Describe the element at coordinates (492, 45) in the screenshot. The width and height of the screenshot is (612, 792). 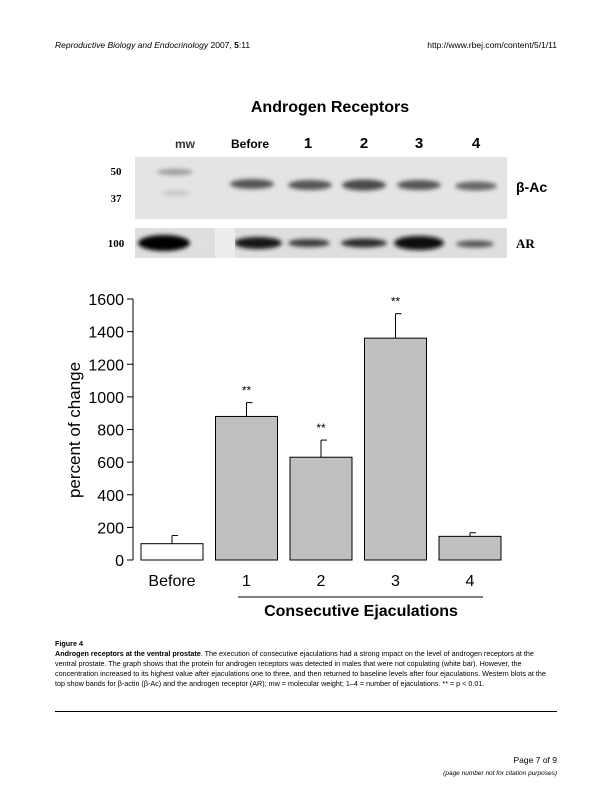
I see `running-header-url: http://www.rbej.com/content/5/1/11` at that location.